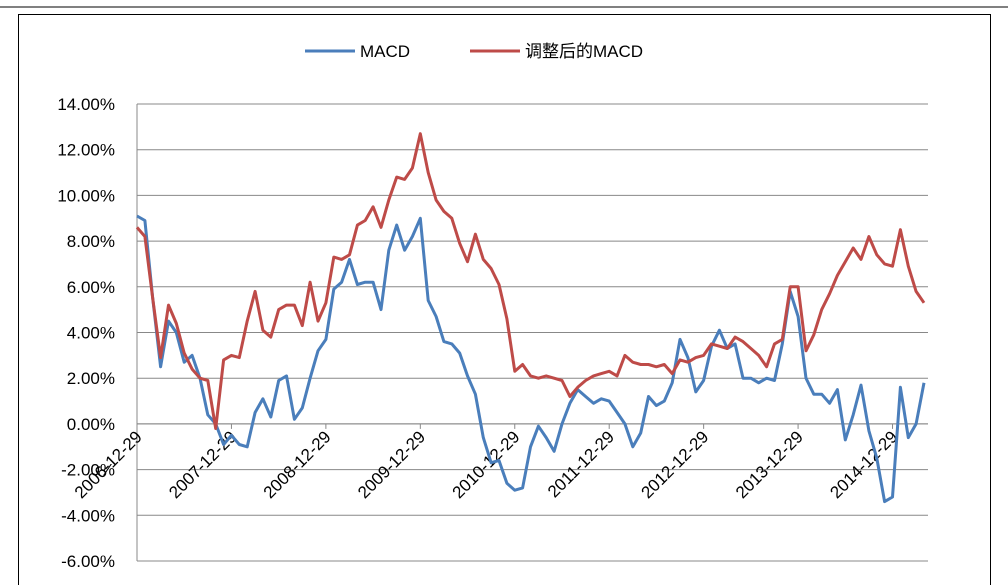  Describe the element at coordinates (486, 464) in the screenshot. I see `x-tick-label: 2010-12-29` at that location.